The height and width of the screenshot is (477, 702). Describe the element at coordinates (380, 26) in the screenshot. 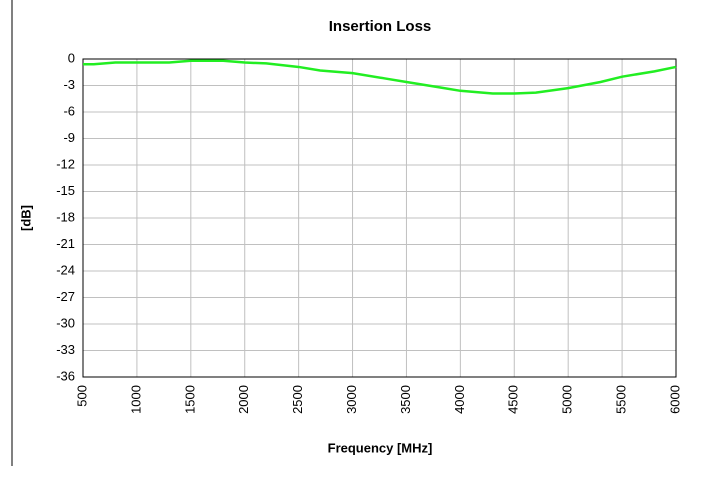

I see `chart-title: Insertion Loss` at that location.